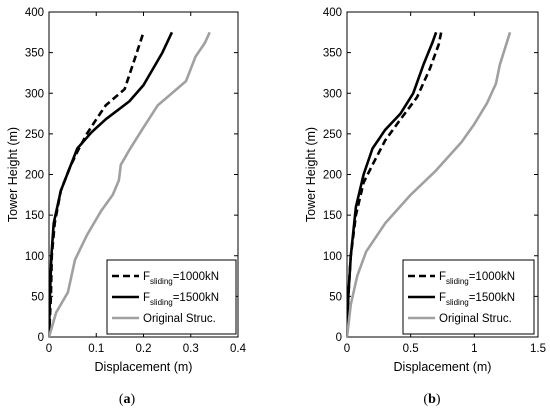  What do you see at coordinates (144, 349) in the screenshot?
I see `x-tick-label: 0.2` at bounding box center [144, 349].